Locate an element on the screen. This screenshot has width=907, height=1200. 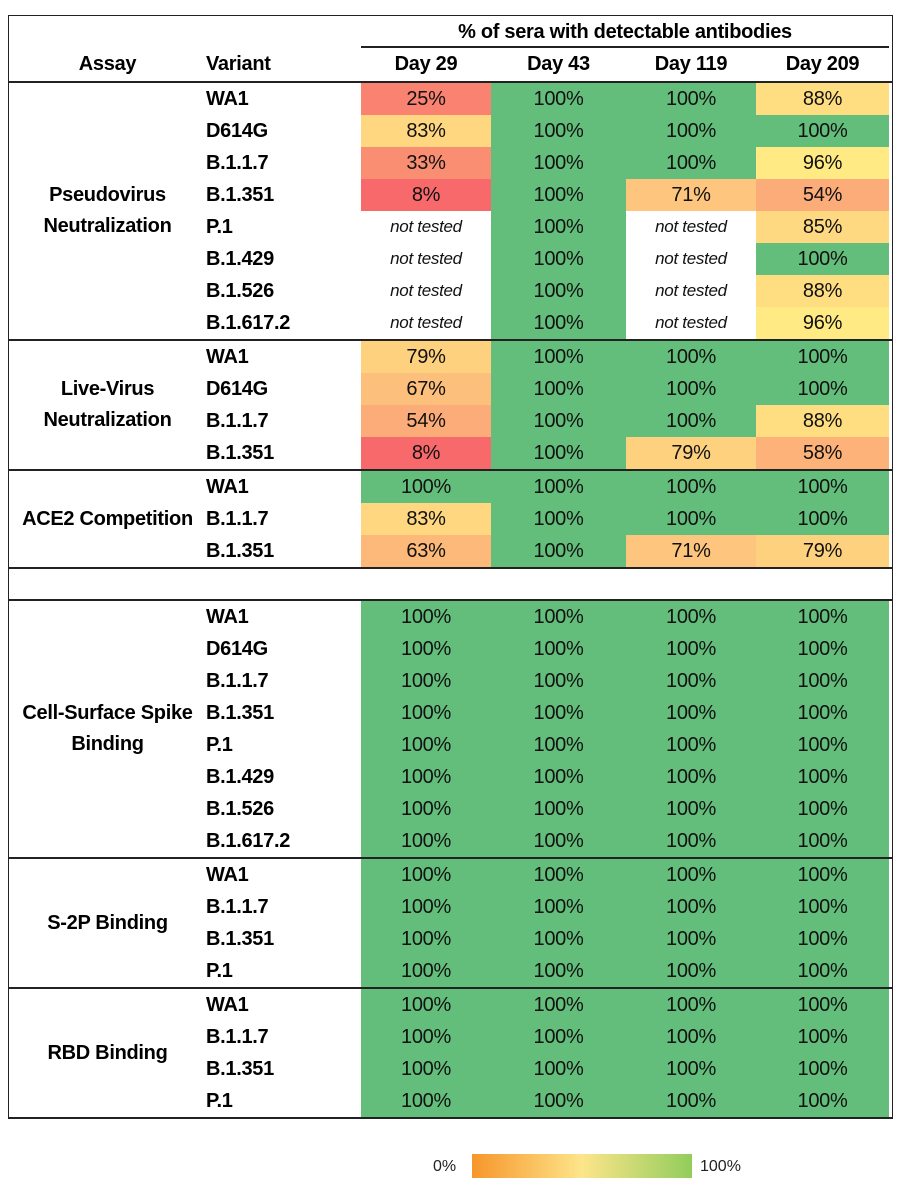
table-row: B.1.429 not tested 100% not tested 100% is located at coordinates (549, 259).